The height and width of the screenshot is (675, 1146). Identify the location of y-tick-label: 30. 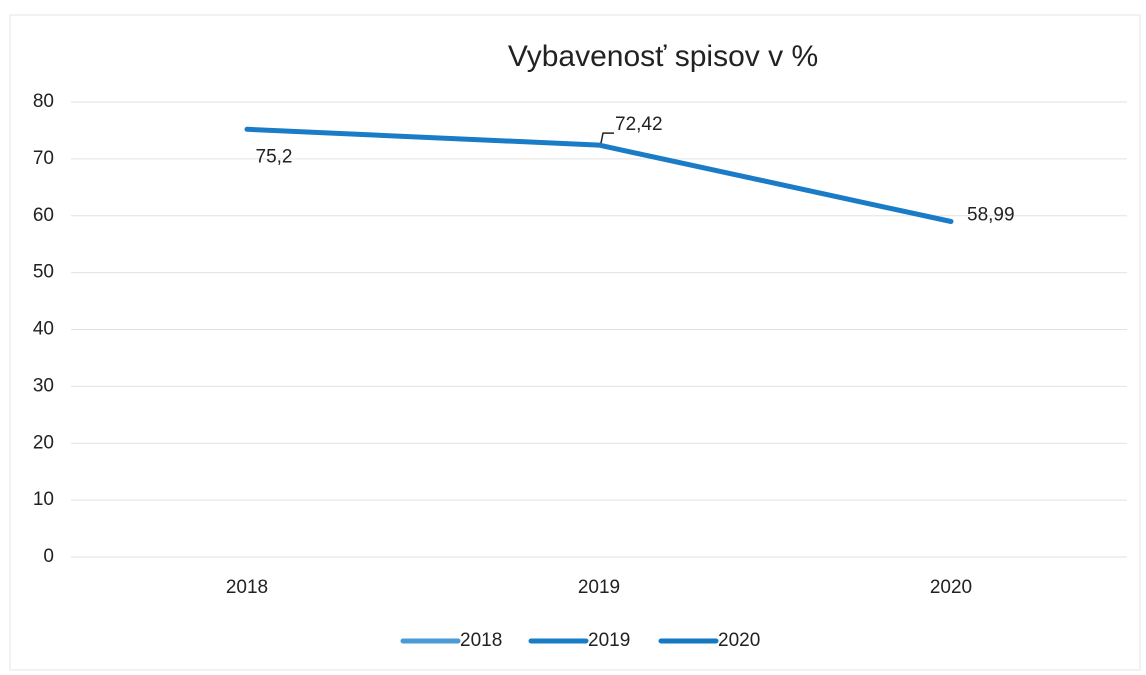
(43, 385).